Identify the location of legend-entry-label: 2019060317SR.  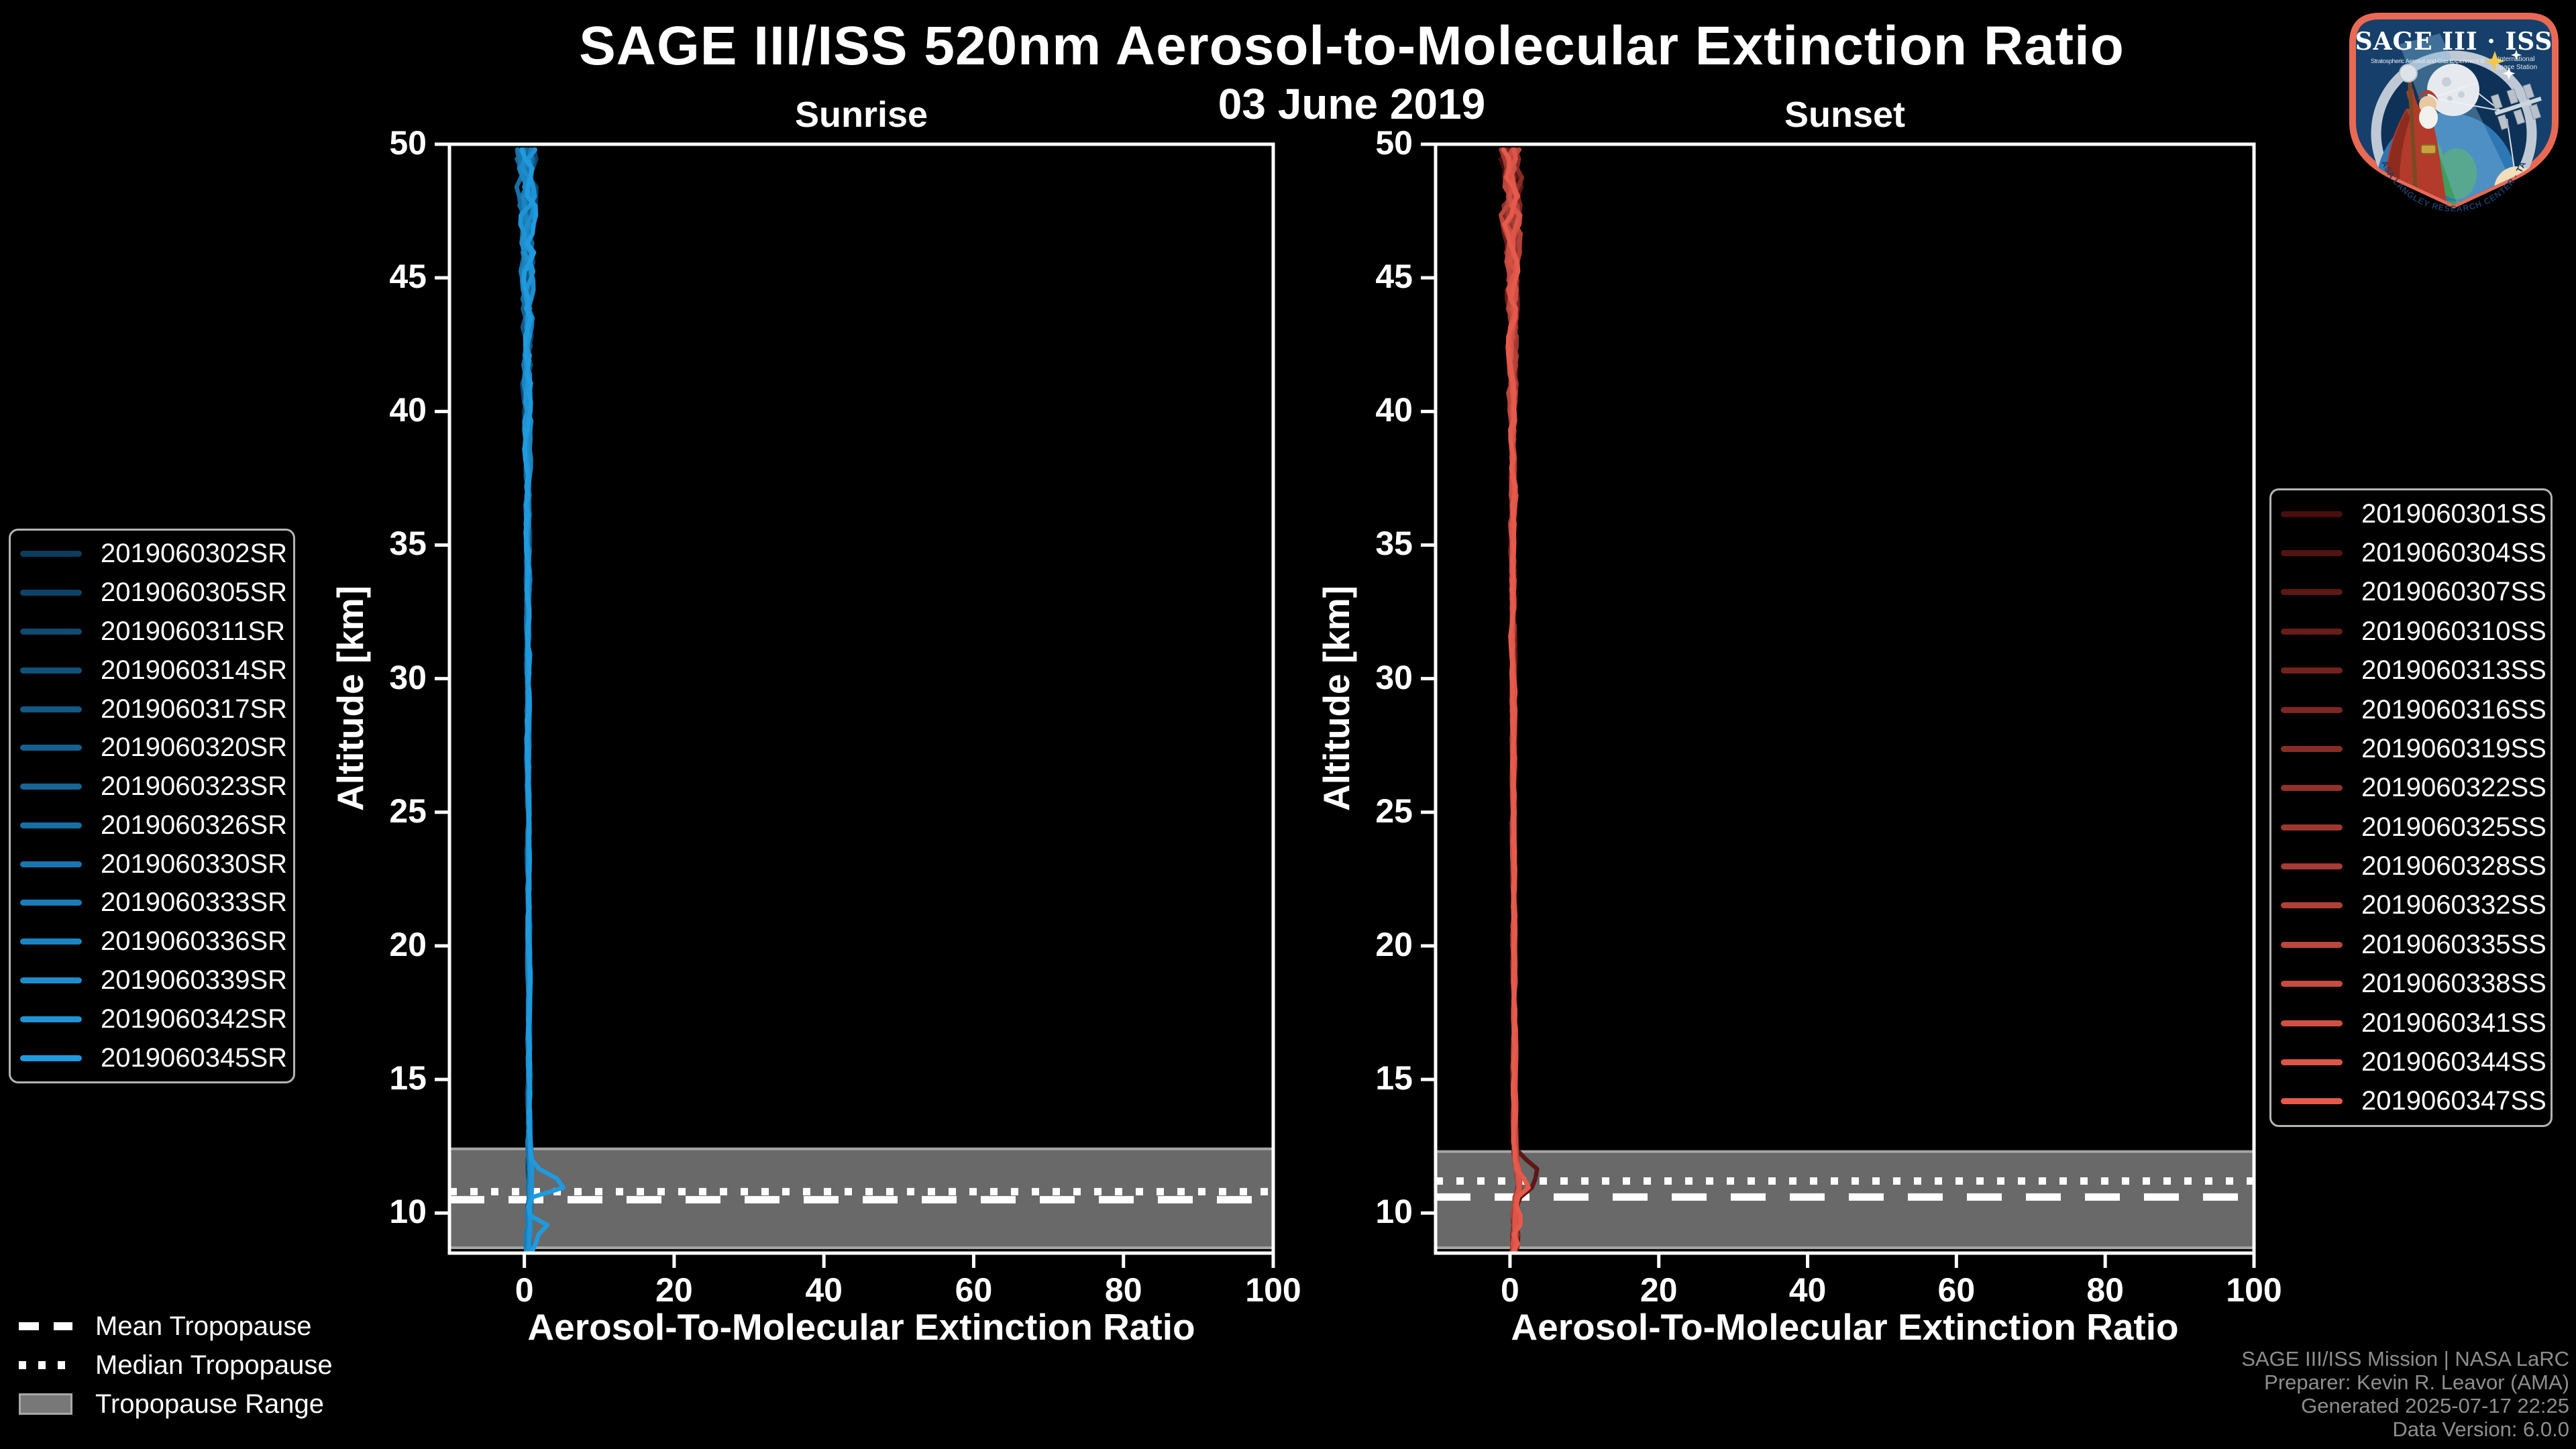
(194, 709).